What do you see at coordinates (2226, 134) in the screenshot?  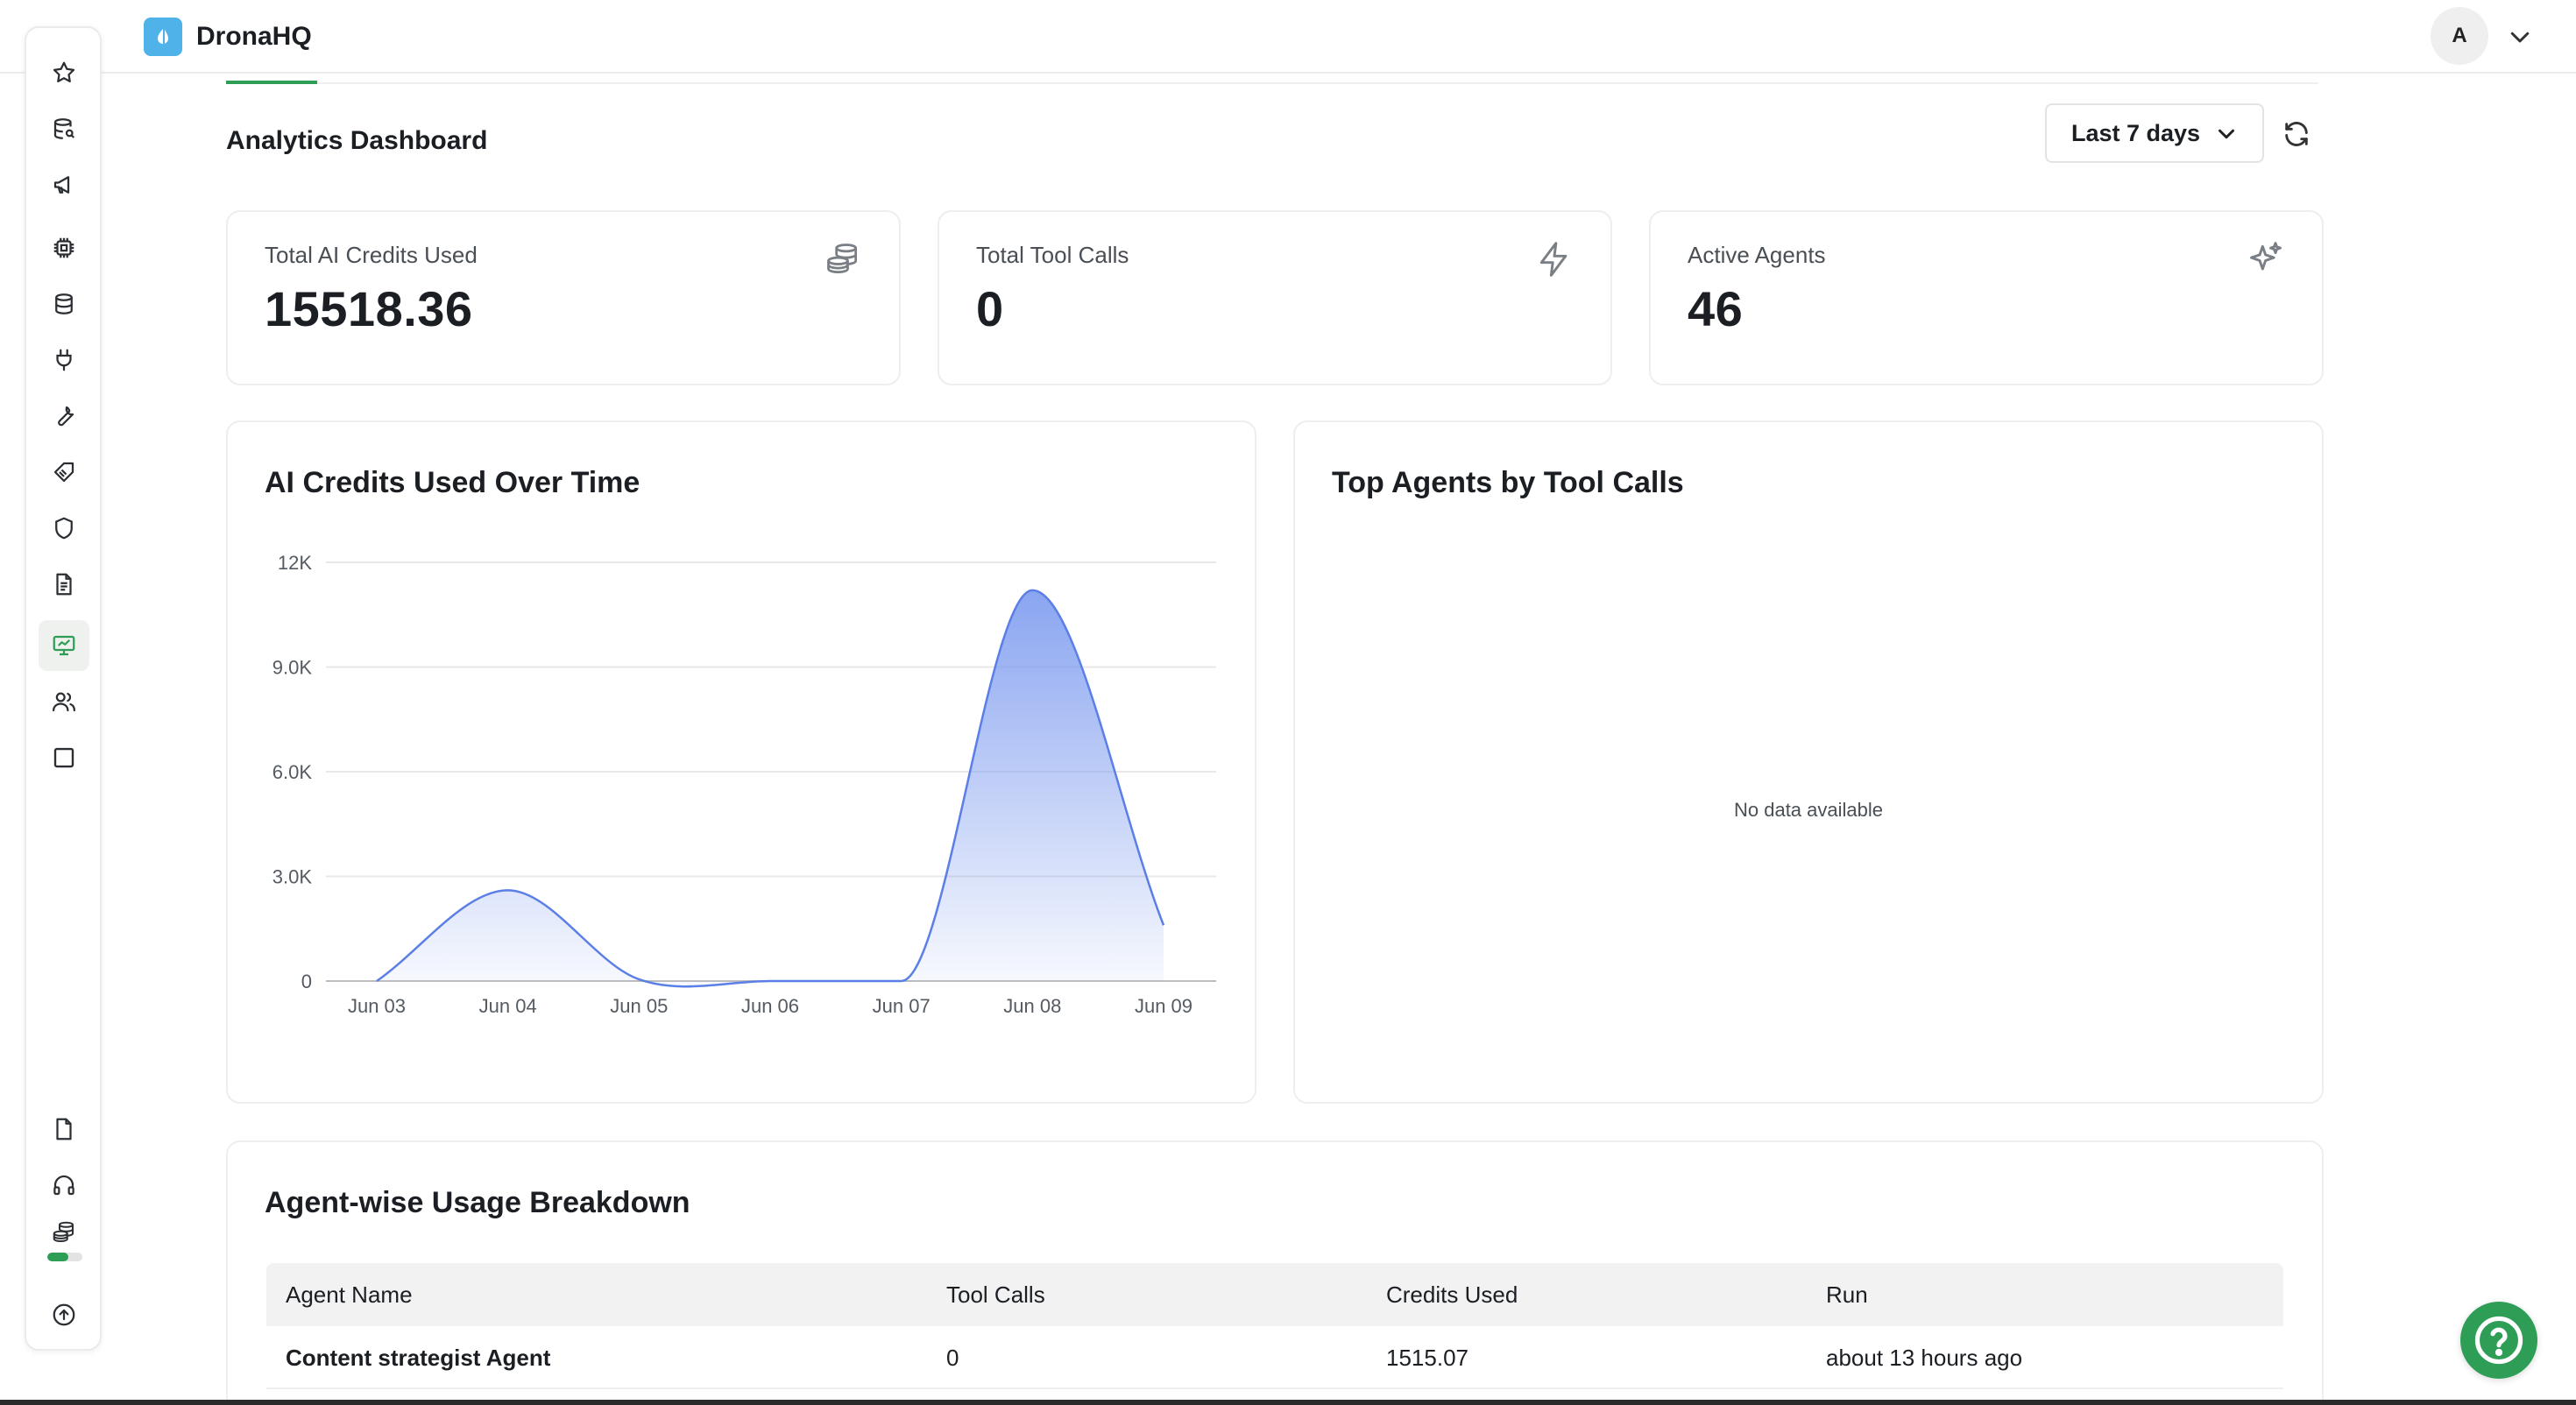 I see `chevron-down-icon` at bounding box center [2226, 134].